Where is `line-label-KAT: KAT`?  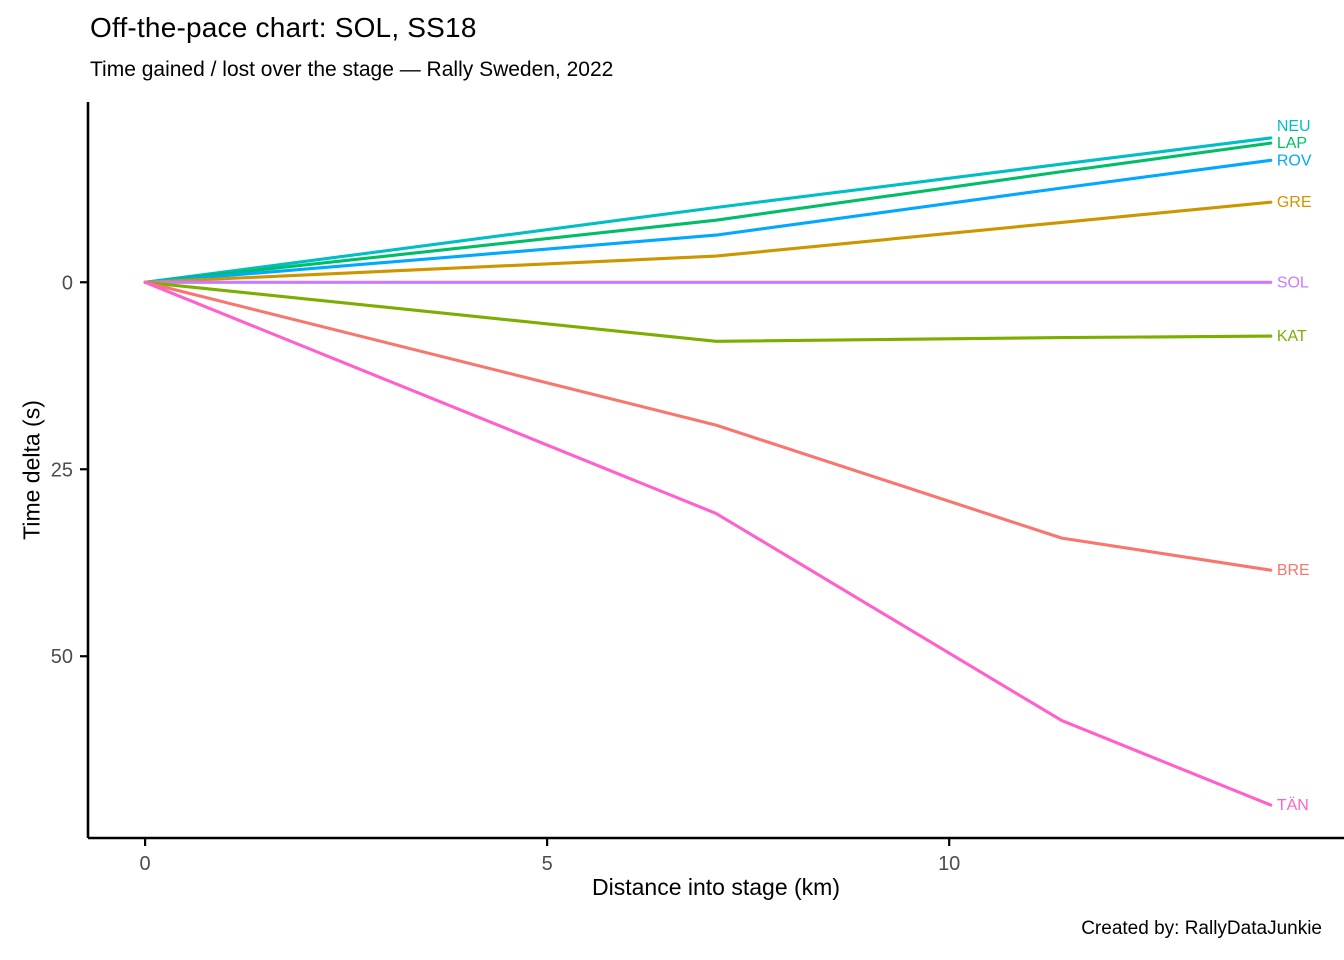
line-label-KAT: KAT is located at coordinates (1292, 336).